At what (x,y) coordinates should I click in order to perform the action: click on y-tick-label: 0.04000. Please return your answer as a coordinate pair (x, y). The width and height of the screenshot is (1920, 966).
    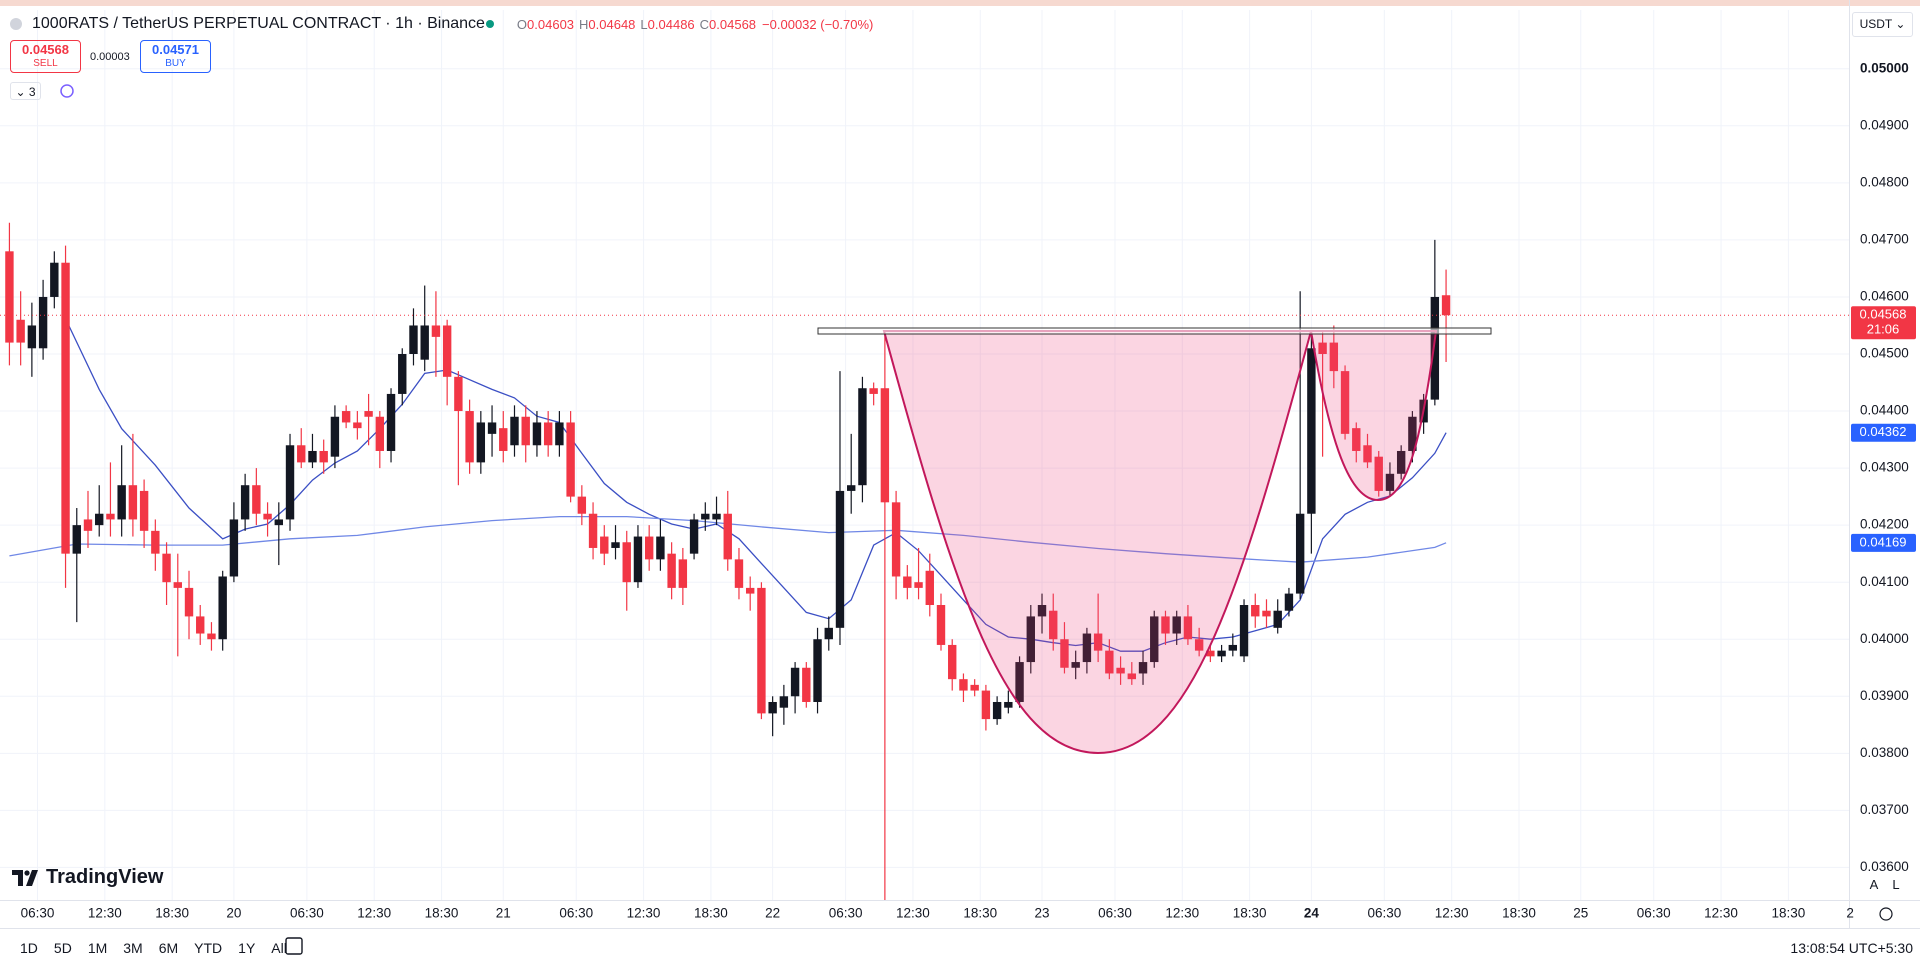
    Looking at the image, I should click on (1884, 638).